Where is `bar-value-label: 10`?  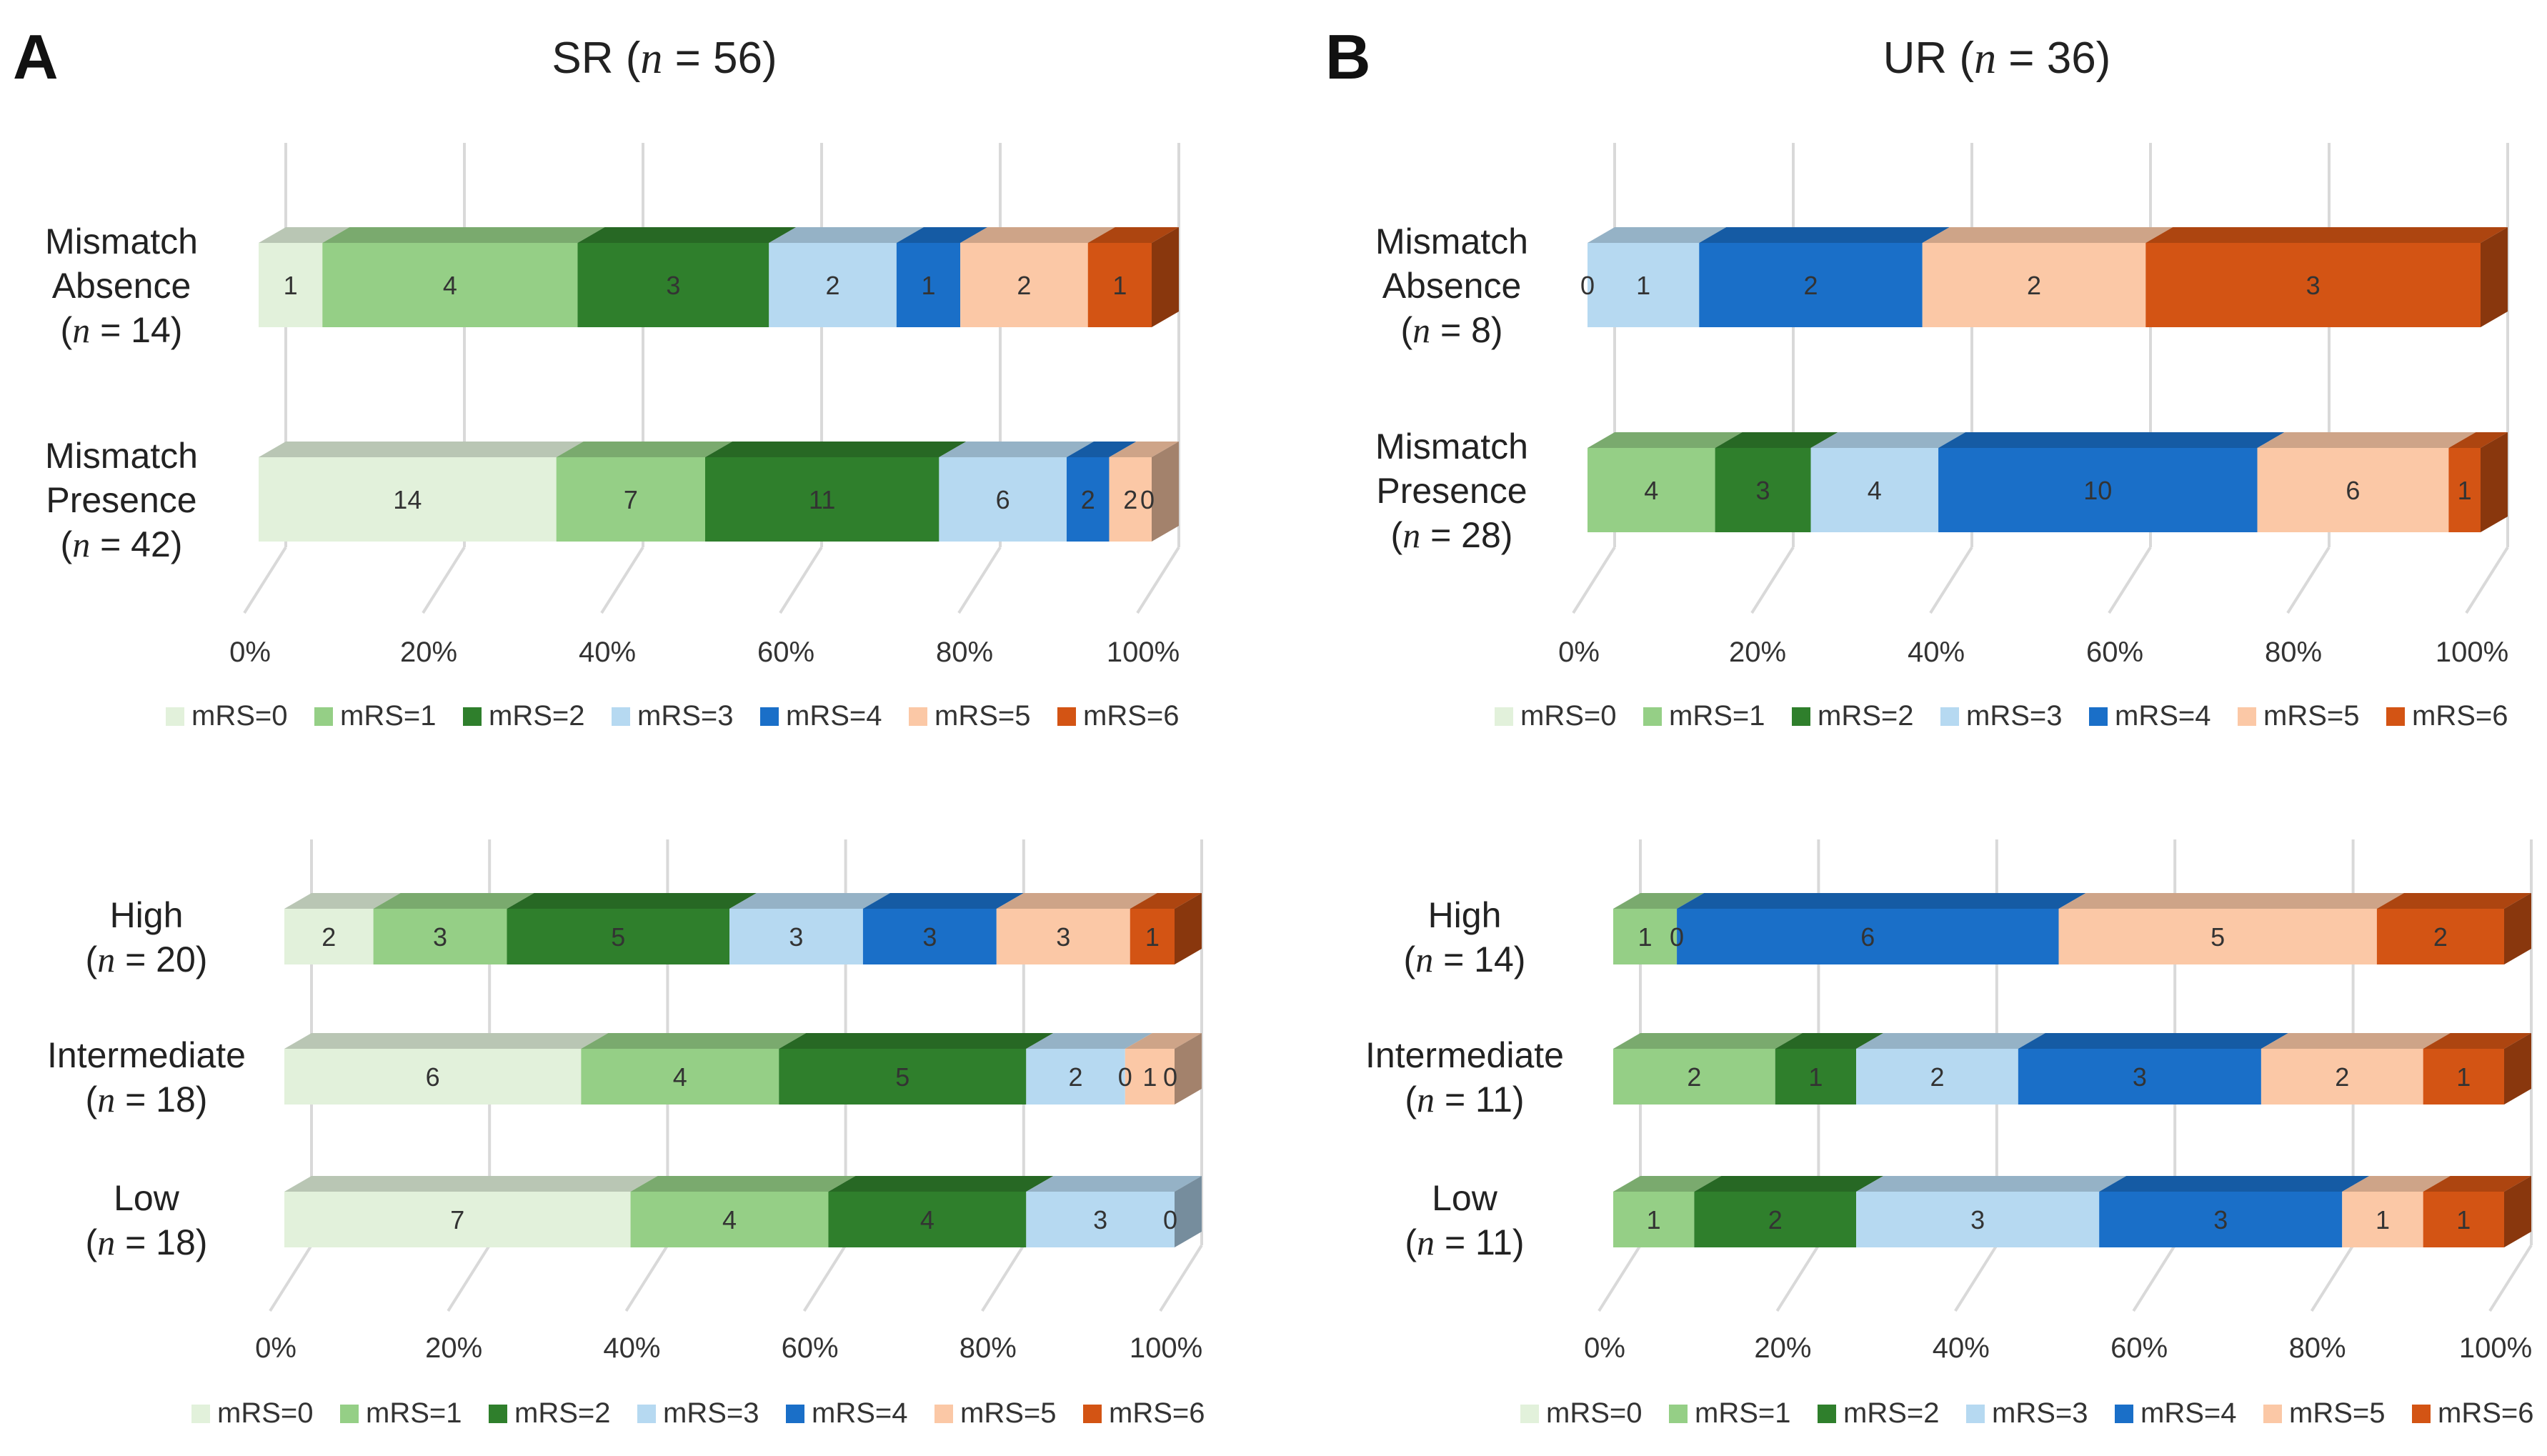
bar-value-label: 10 is located at coordinates (2098, 490).